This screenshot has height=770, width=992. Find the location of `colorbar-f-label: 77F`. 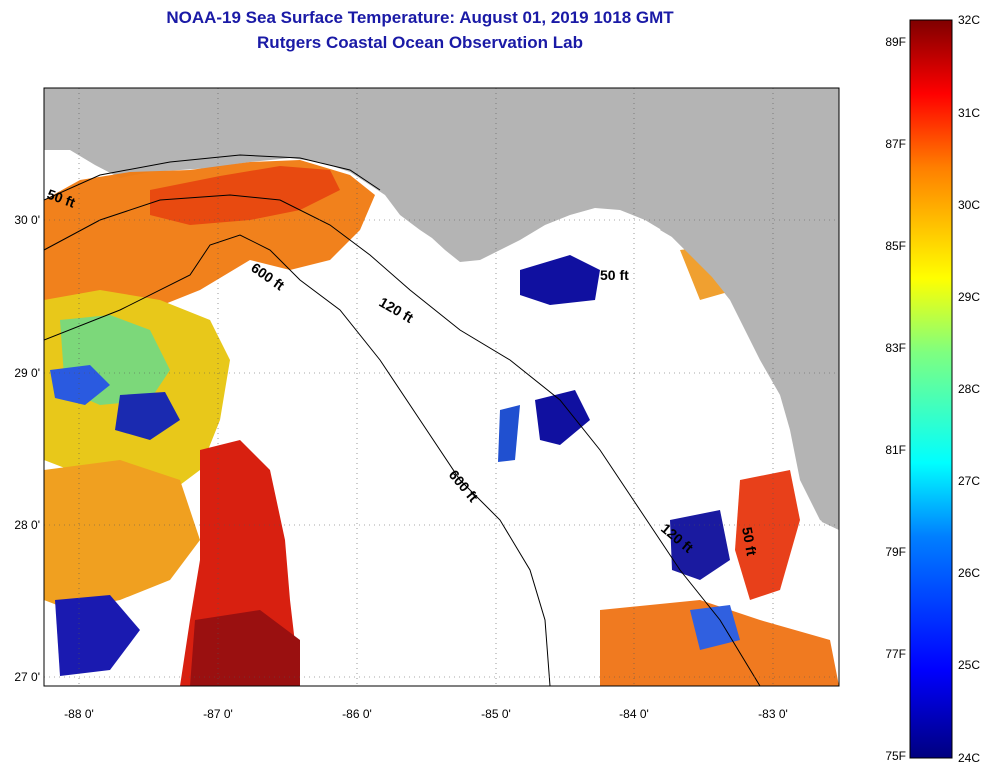

colorbar-f-label: 77F is located at coordinates (895, 654).